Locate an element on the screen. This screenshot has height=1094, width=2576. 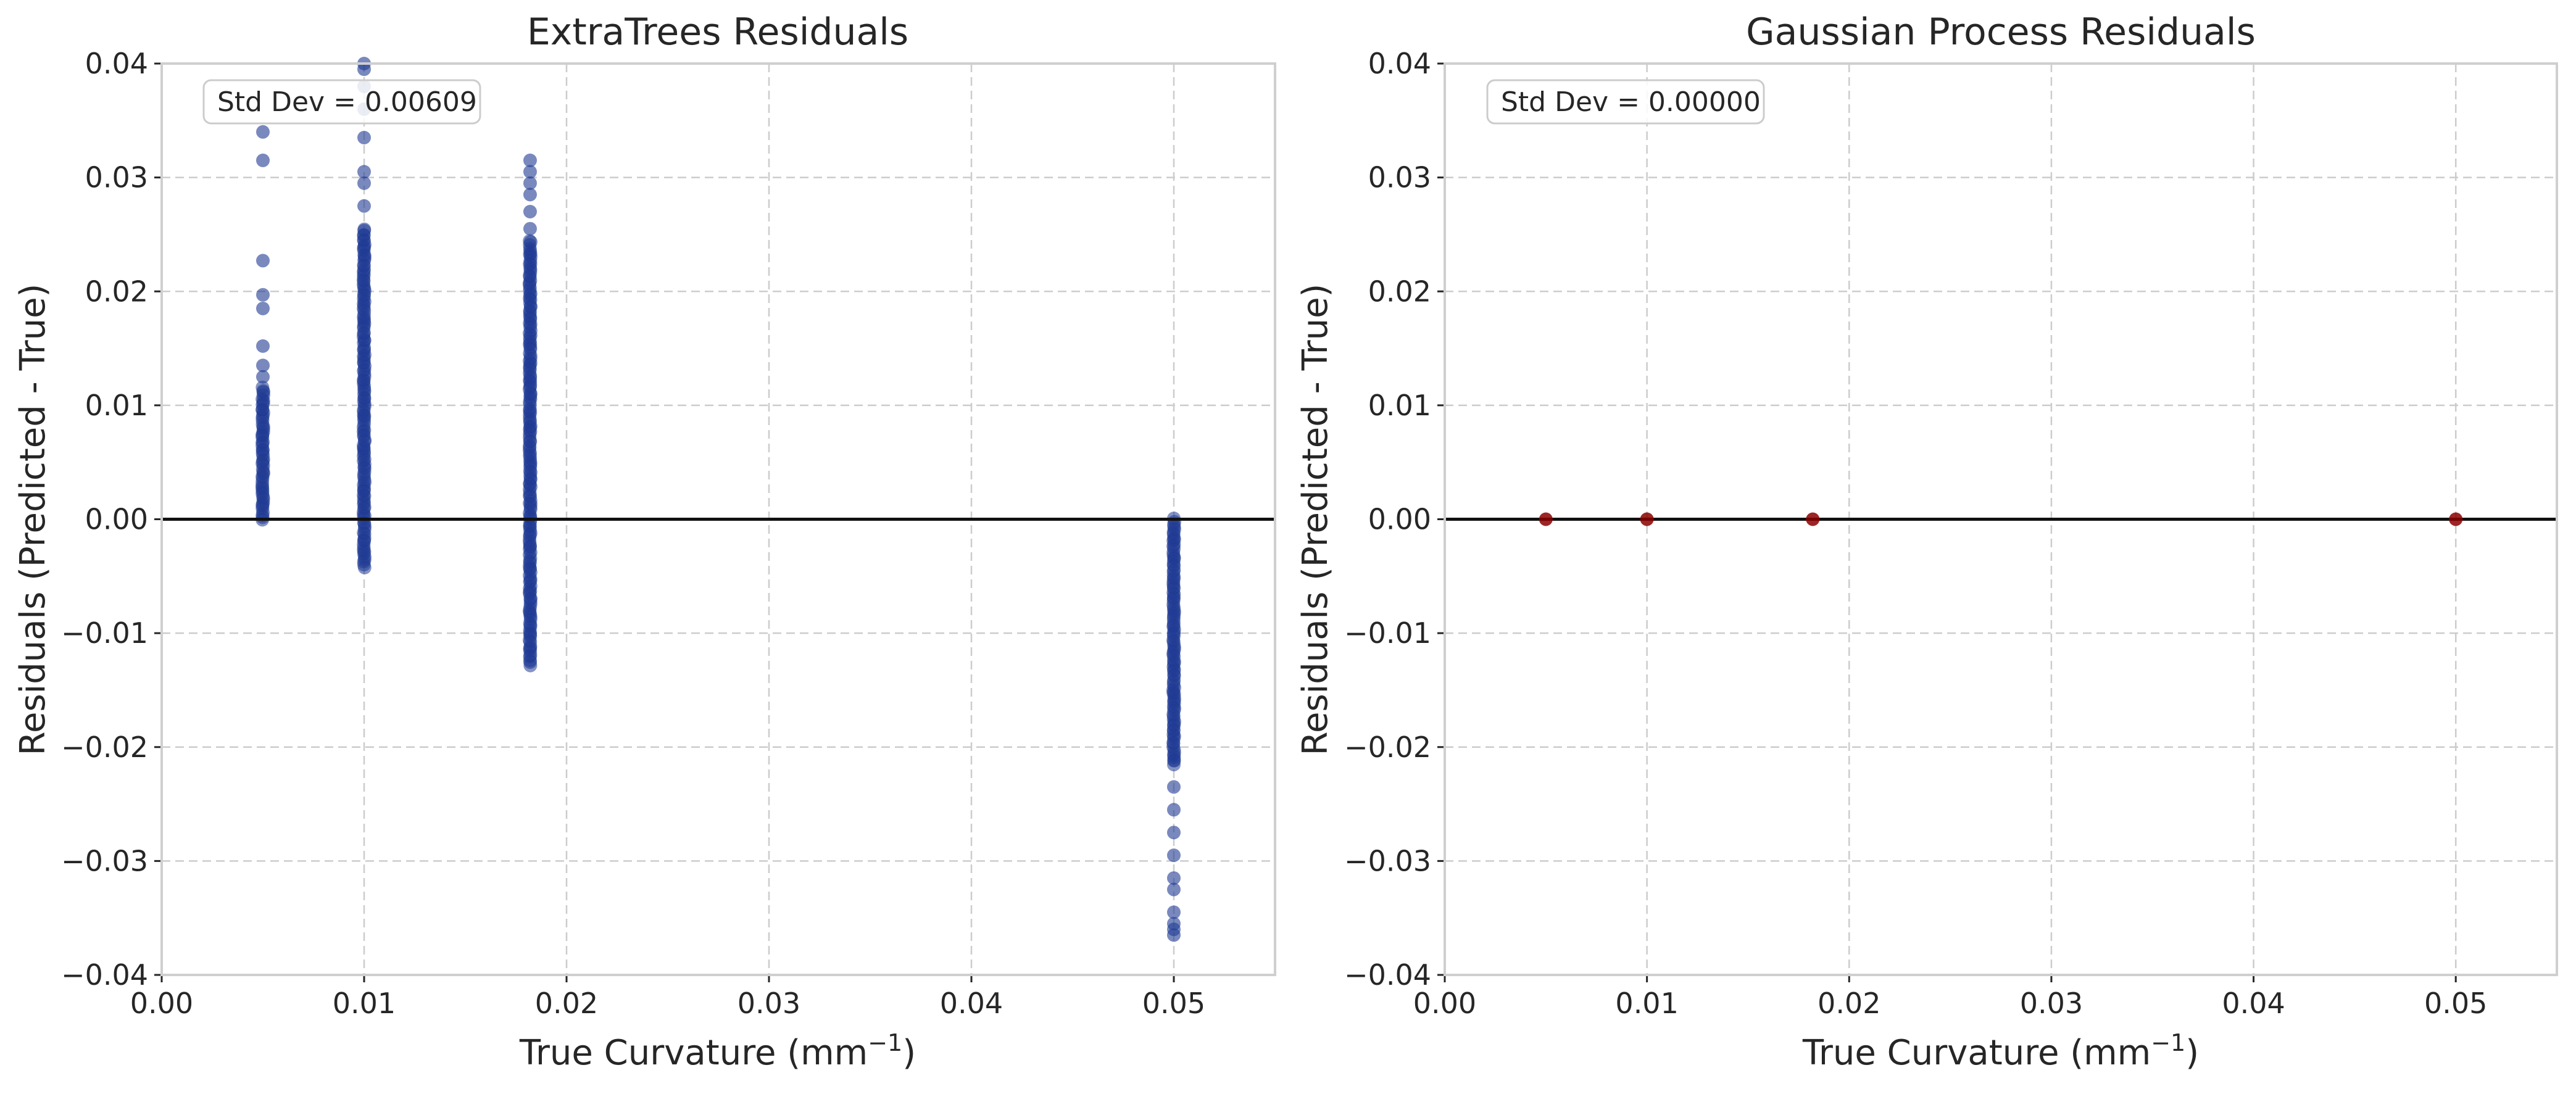
extratrees-ytick-label: 0.01 is located at coordinates (116, 405).